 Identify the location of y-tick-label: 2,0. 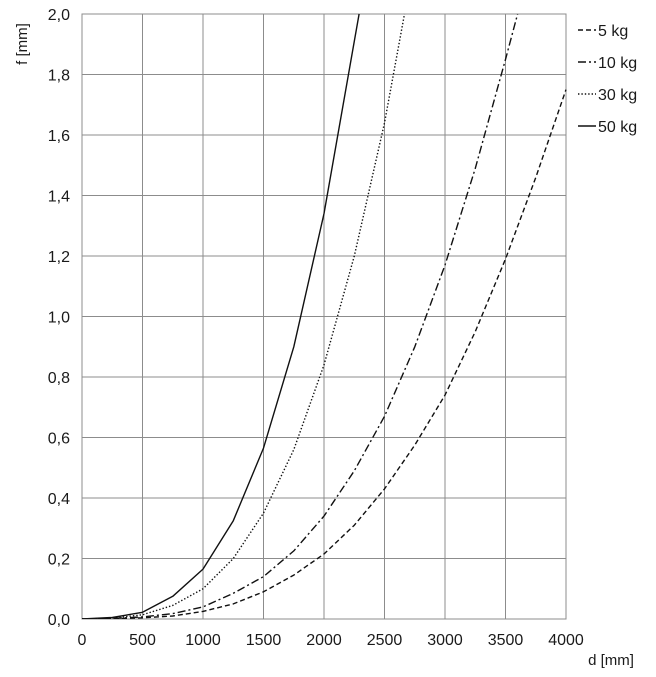
(59, 15).